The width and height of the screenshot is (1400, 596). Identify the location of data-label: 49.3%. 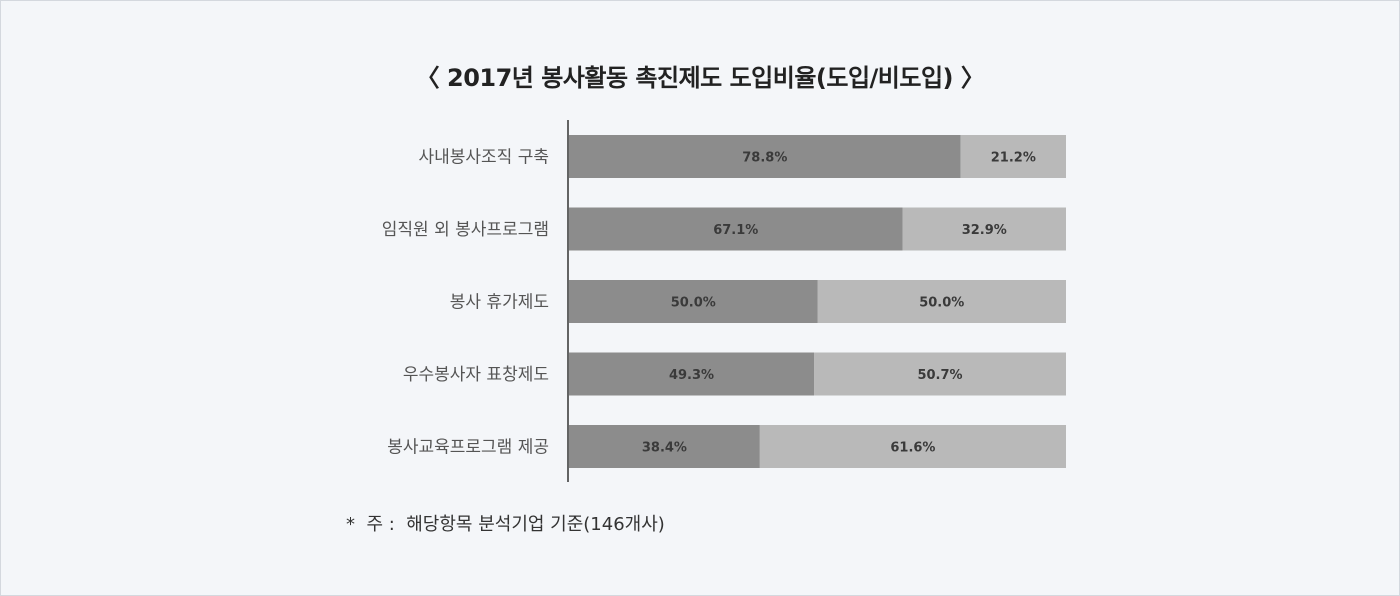
(691, 375).